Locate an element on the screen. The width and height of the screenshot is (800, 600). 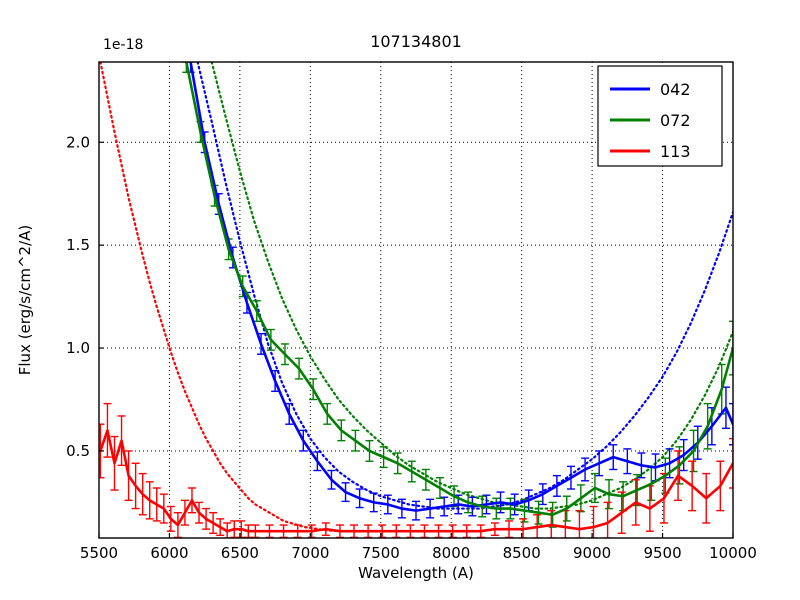
y-tick-label: 2.0 is located at coordinates (78, 142).